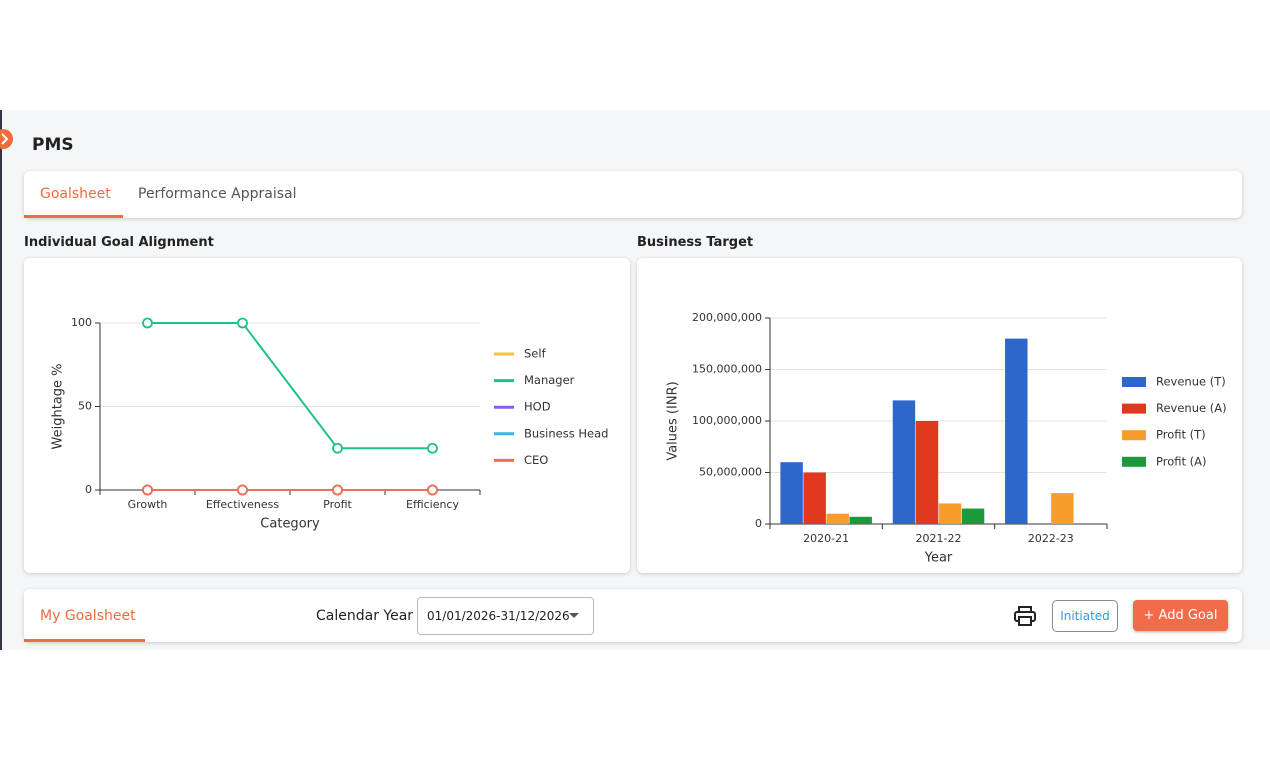 Image resolution: width=1270 pixels, height=760 pixels. Describe the element at coordinates (633, 194) in the screenshot. I see `tab-bar: Goalsheet Performance Appraisal` at that location.